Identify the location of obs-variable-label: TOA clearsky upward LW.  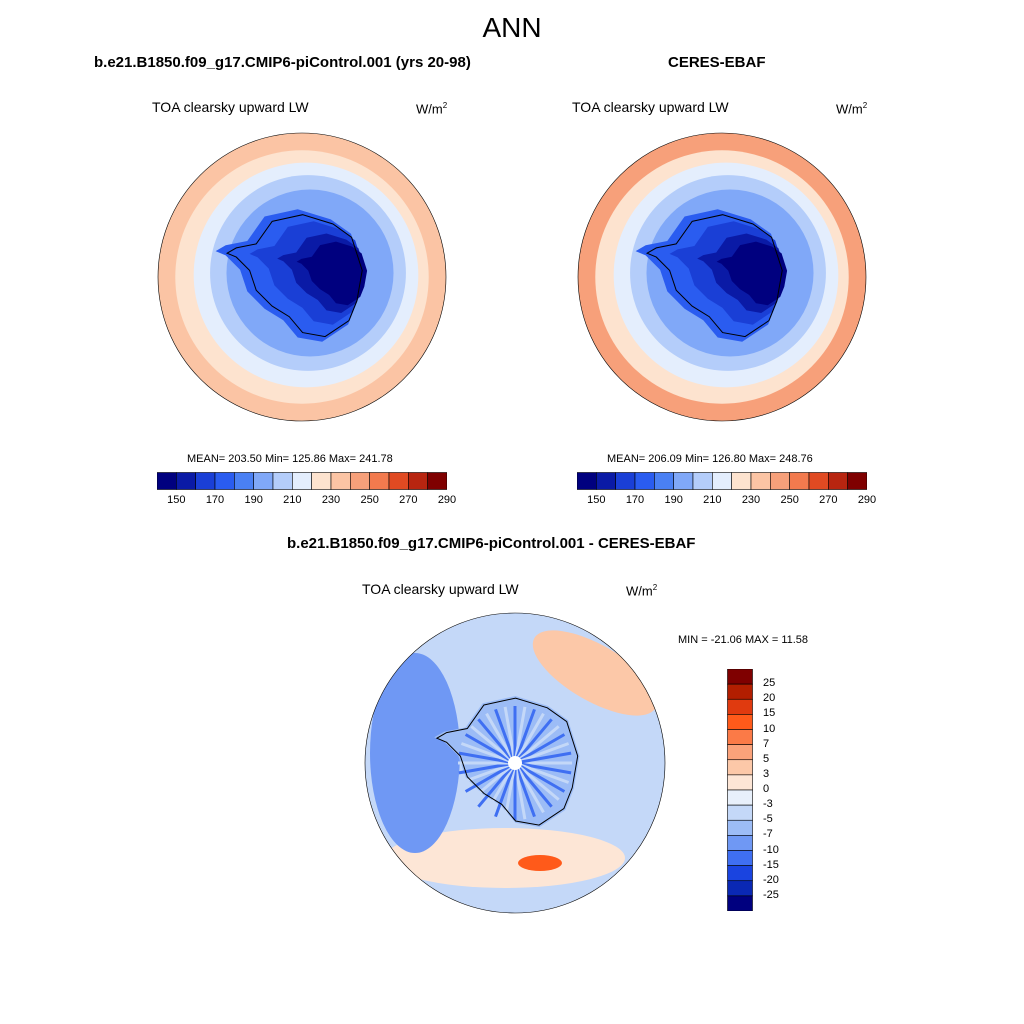
(650, 107).